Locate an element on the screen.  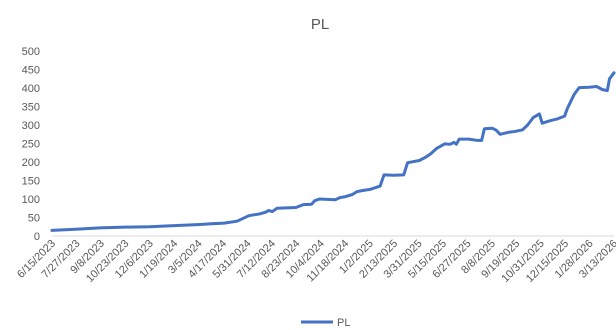
y-tick-label: 200 is located at coordinates (31, 163).